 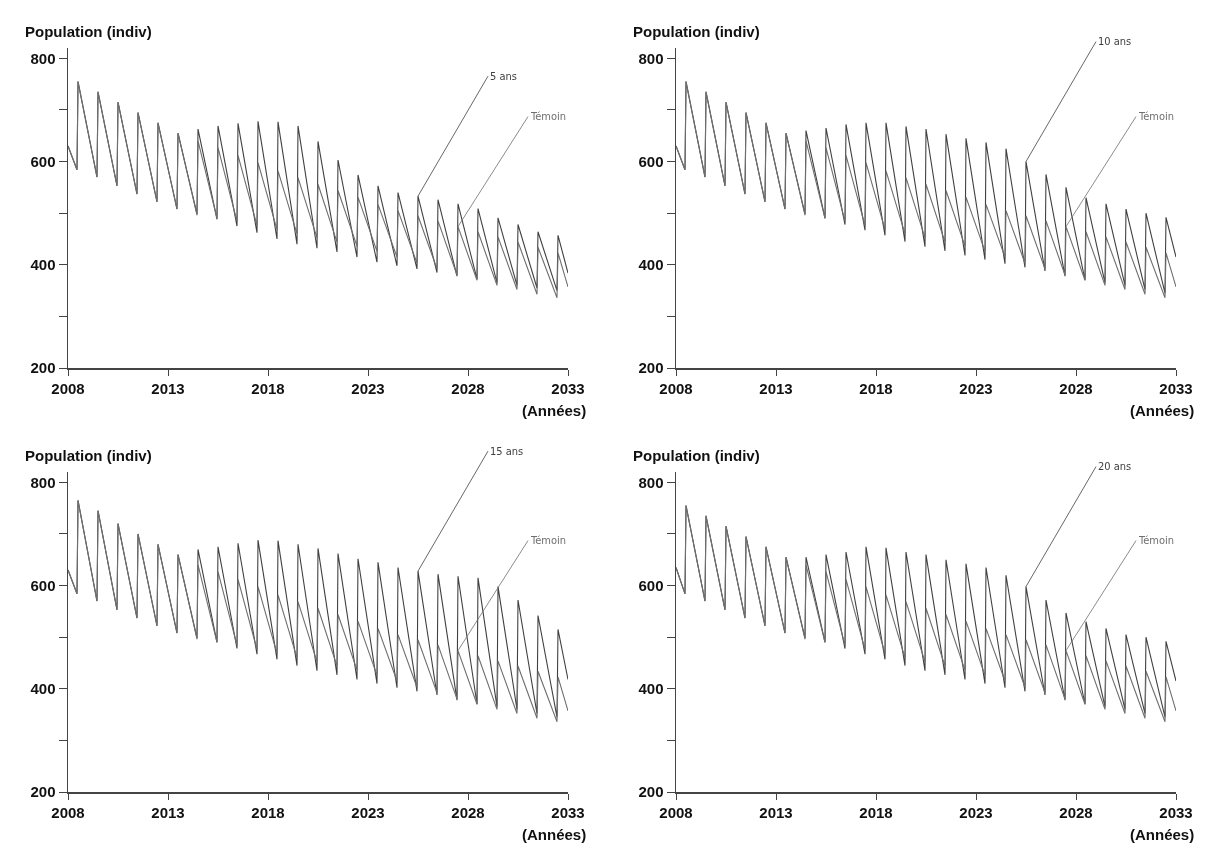 What do you see at coordinates (503, 76) in the screenshot?
I see `text: 5 ans` at bounding box center [503, 76].